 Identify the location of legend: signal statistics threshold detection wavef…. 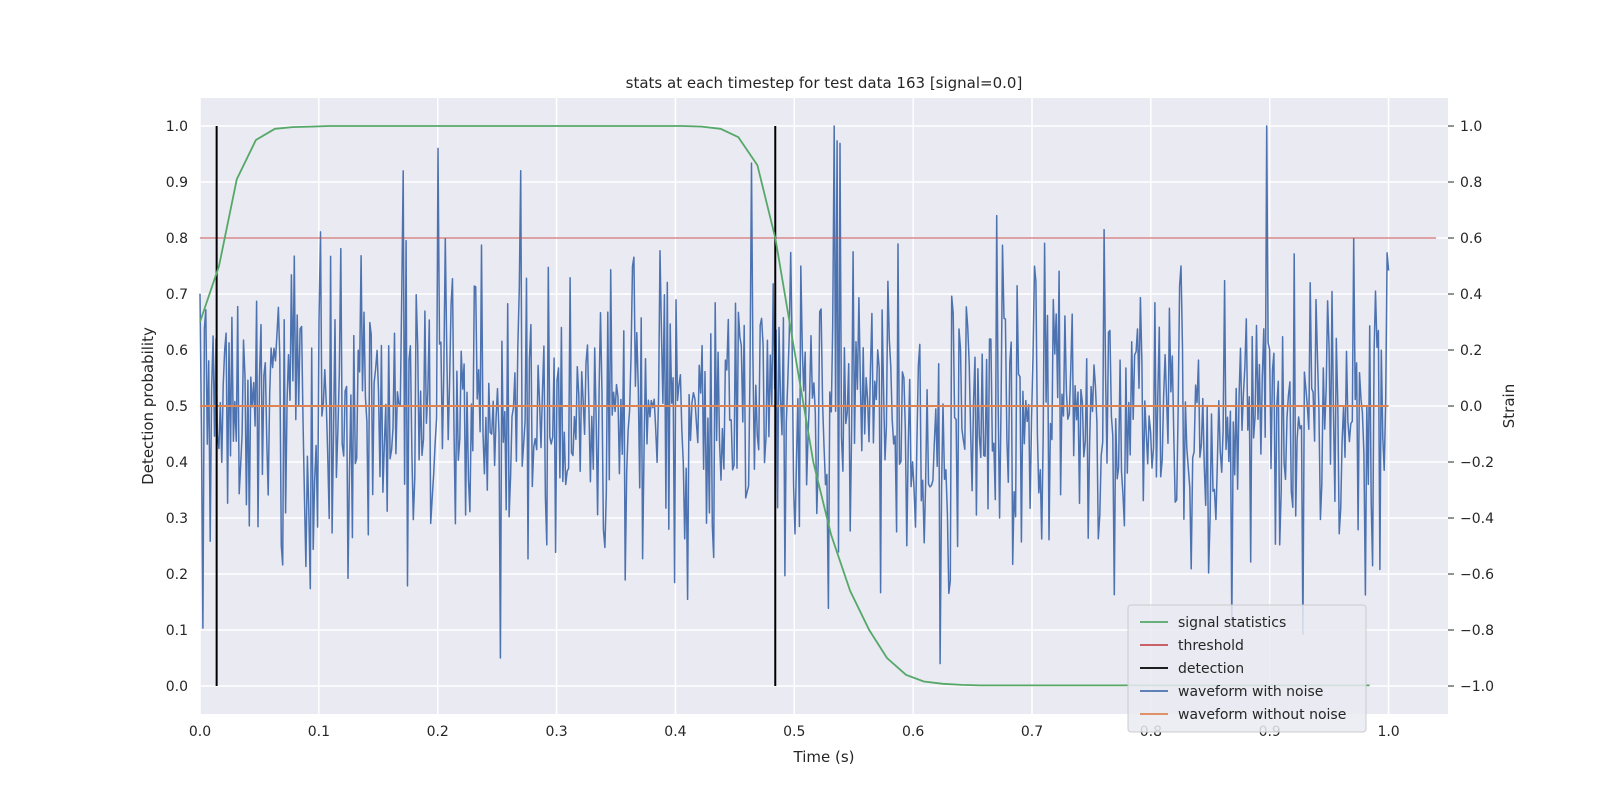
(1247, 668).